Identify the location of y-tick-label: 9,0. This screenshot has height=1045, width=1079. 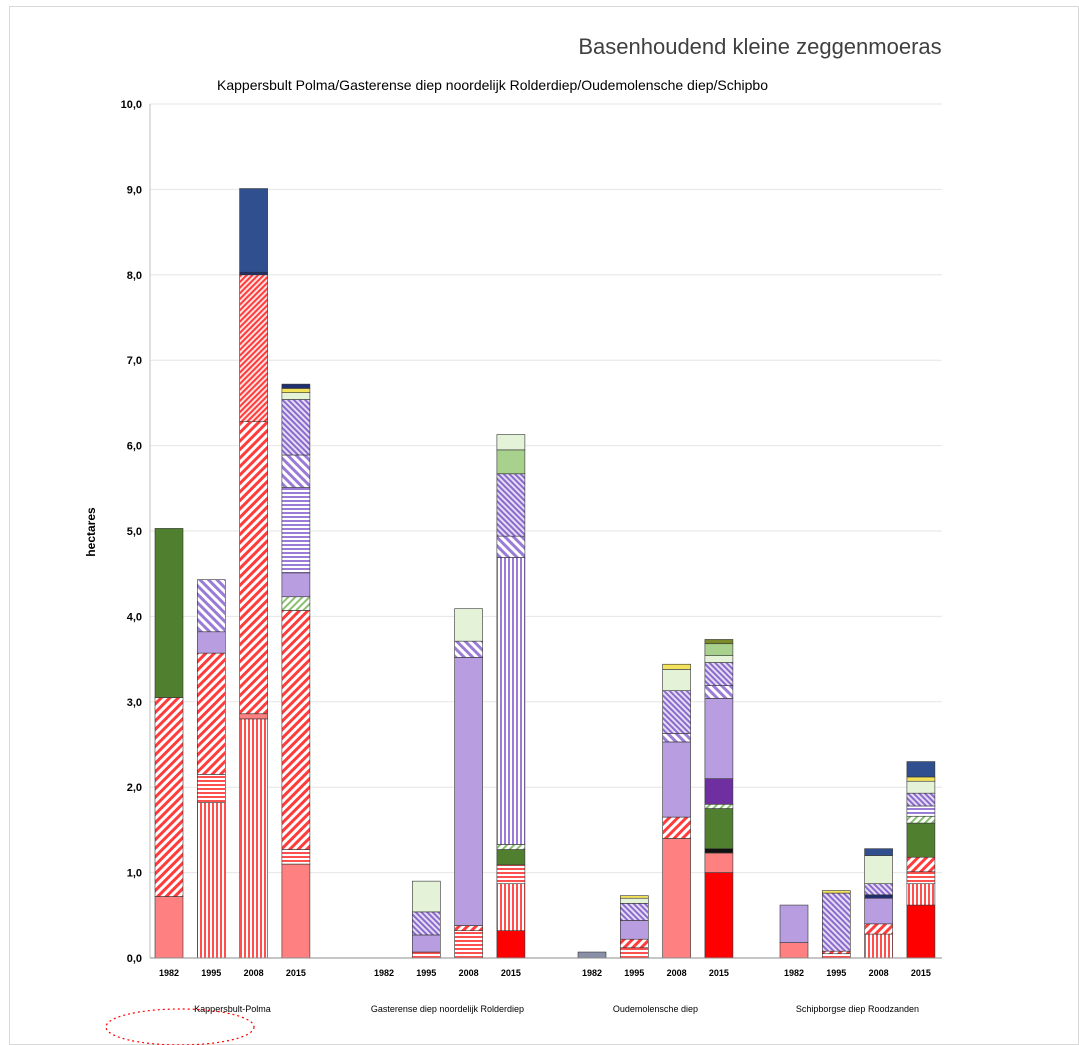
(134, 190).